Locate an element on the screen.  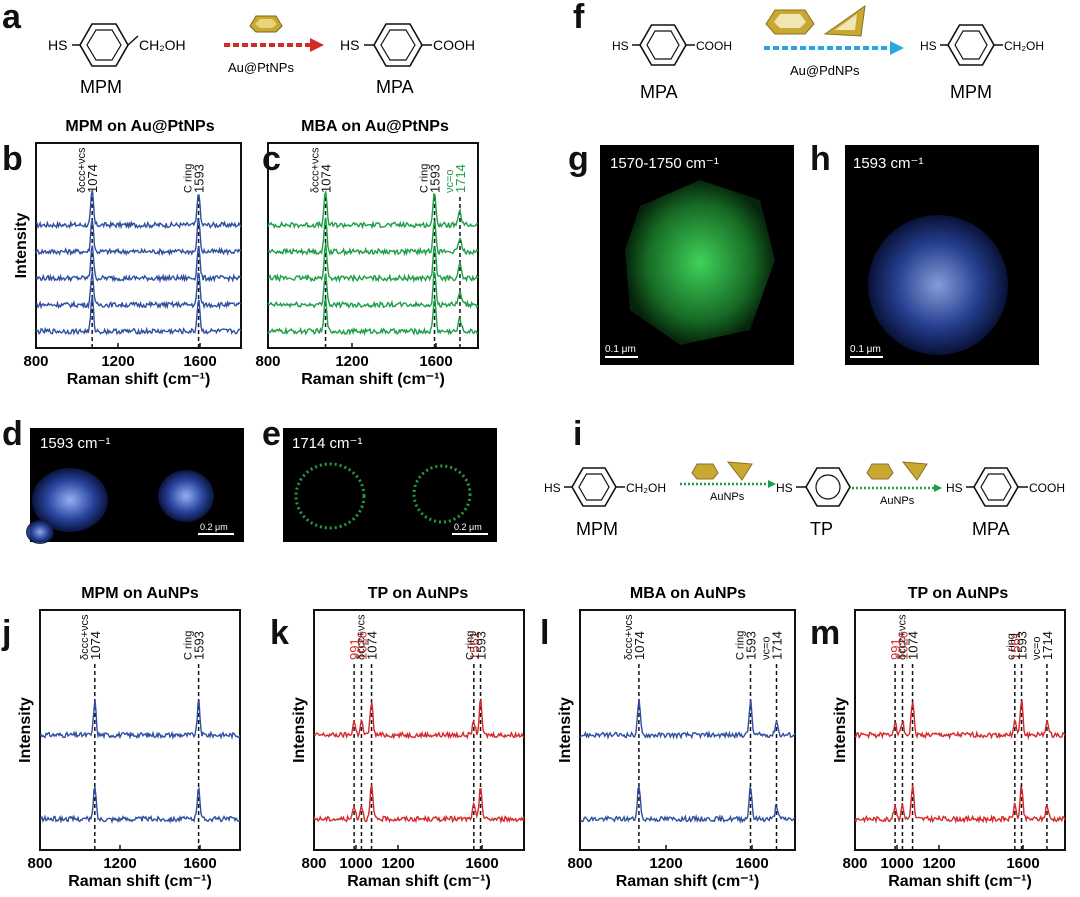
panel-letter-a: a is located at coordinates (12, 18).